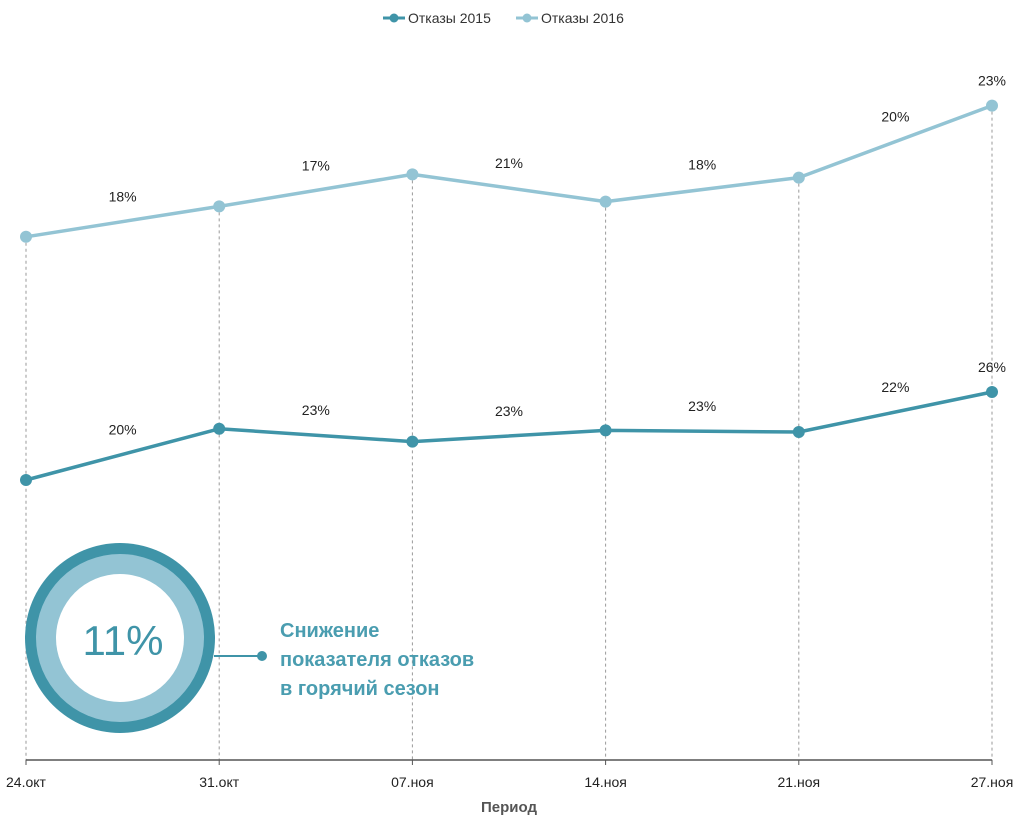 The height and width of the screenshot is (821, 1028). I want to click on legend-item-label: Отказы 2016, so click(582, 18).